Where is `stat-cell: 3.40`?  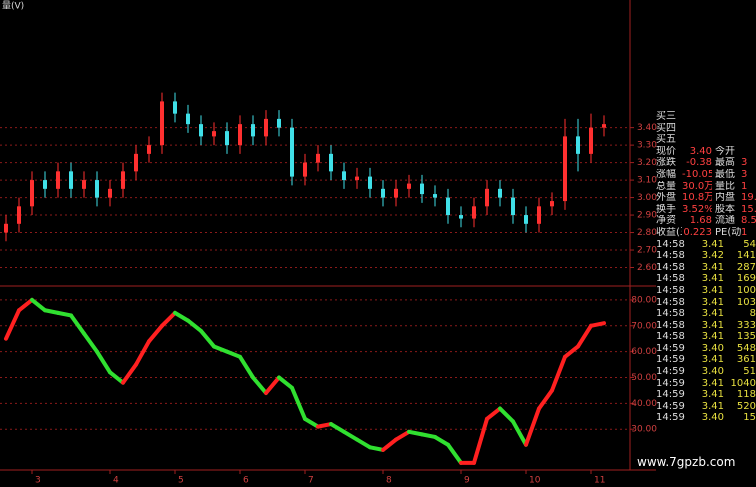
stat-cell: 3.40 is located at coordinates (700, 151).